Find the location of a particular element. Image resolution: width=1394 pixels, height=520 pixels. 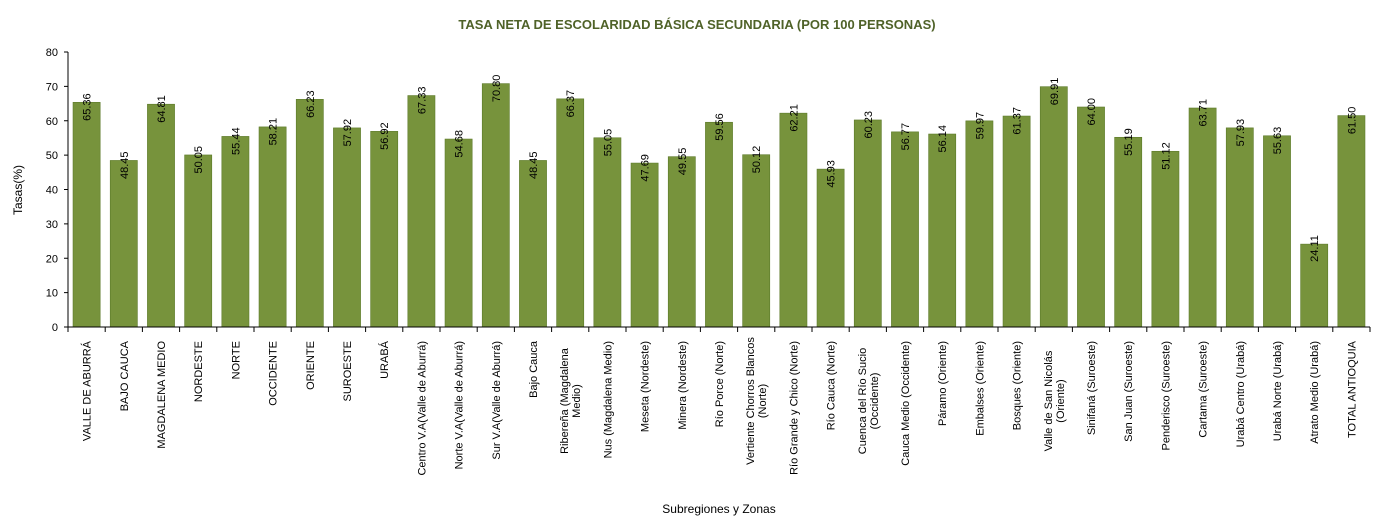

category-label: Medio) is located at coordinates (577, 401).